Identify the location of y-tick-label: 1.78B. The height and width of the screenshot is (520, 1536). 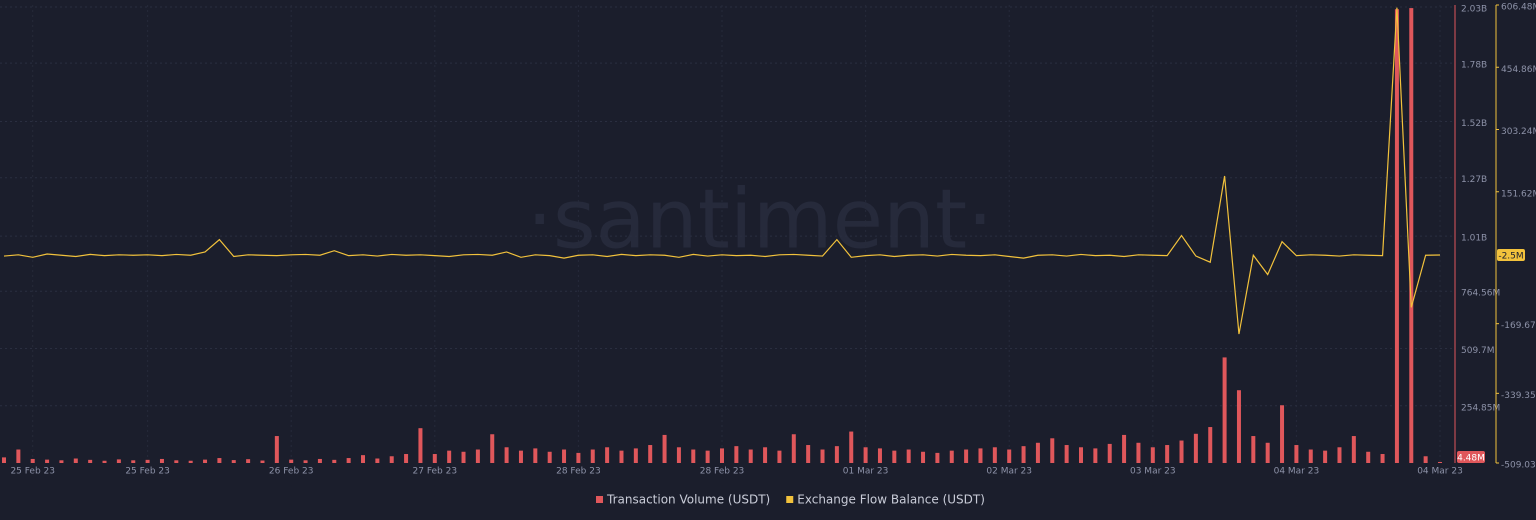
(1474, 66).